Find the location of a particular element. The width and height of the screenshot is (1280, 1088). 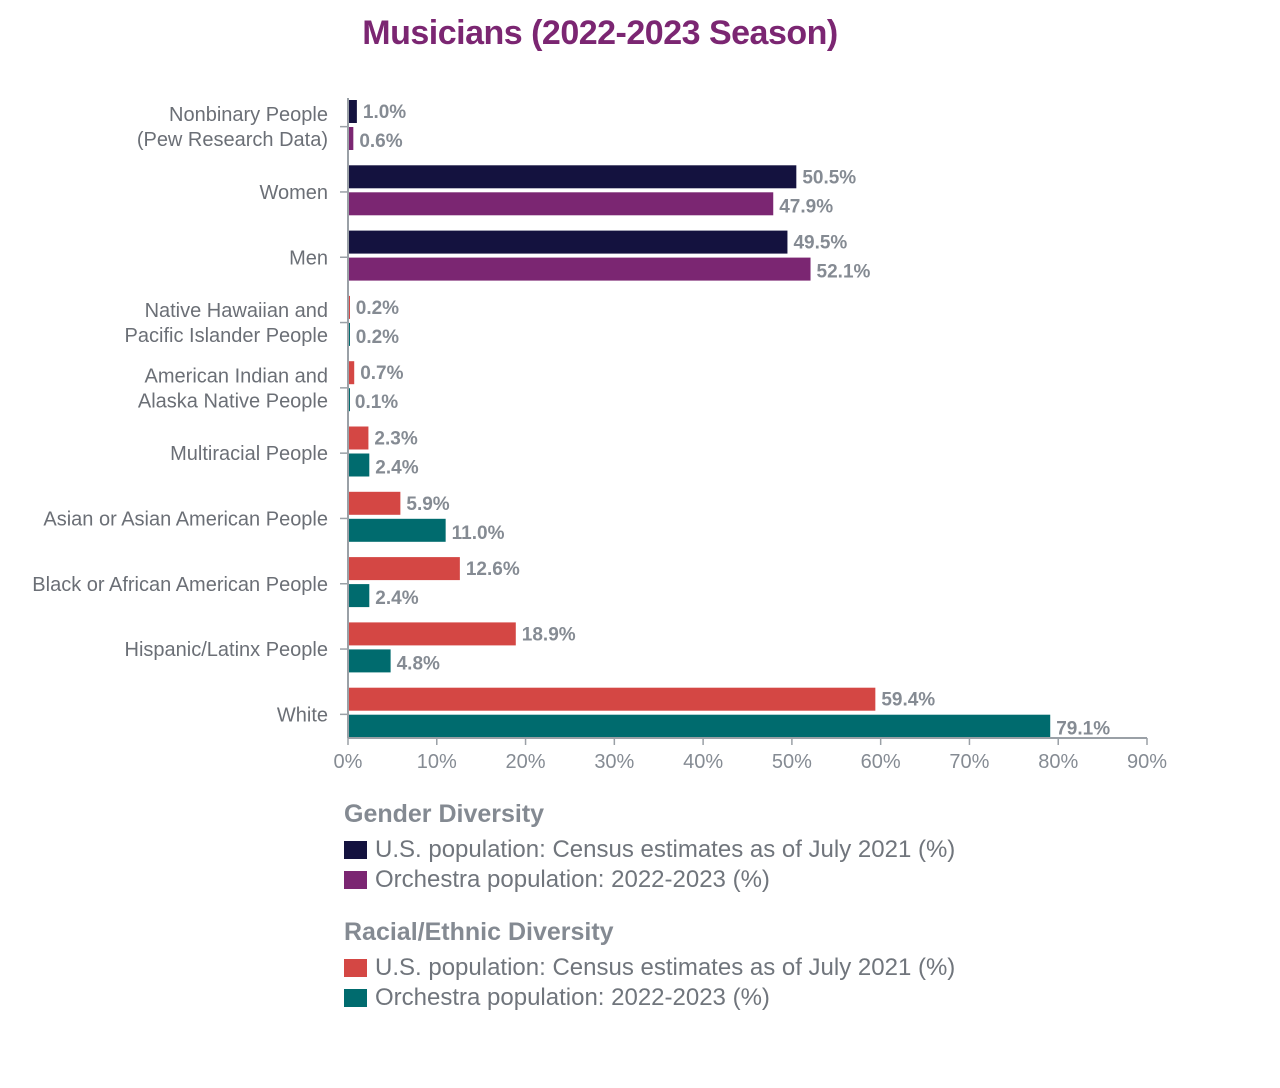

data-label-orchestra: 4.8% is located at coordinates (418, 663).